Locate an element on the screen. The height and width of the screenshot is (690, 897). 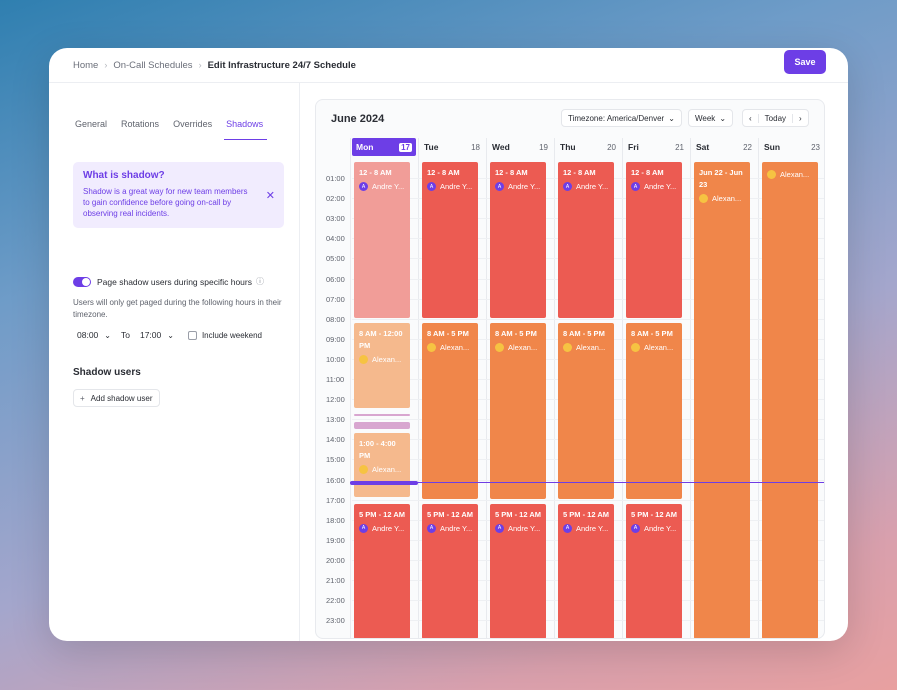
to-label: To is located at coordinates (125, 335).